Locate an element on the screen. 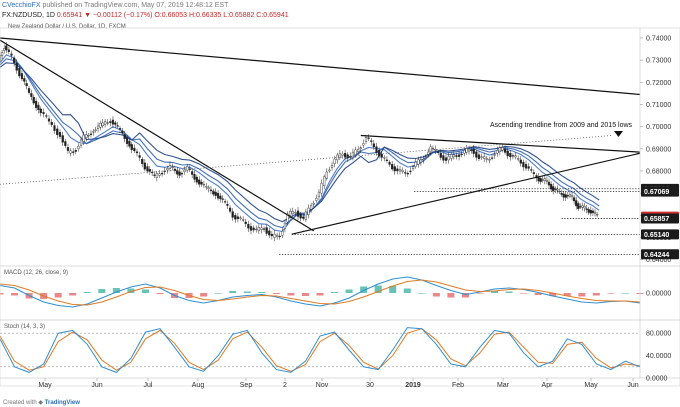  x-tick-label: May is located at coordinates (591, 385).